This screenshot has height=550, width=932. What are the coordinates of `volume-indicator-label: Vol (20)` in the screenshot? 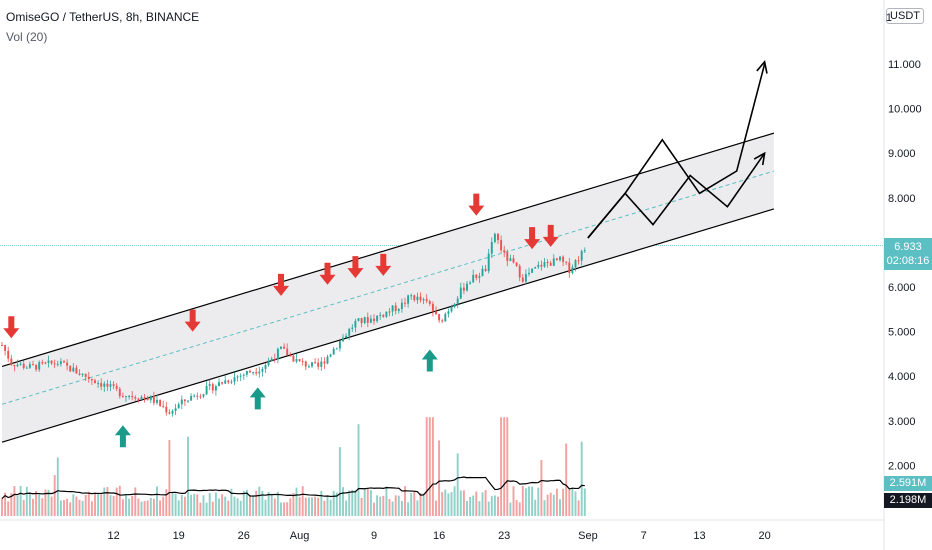 It's located at (27, 37).